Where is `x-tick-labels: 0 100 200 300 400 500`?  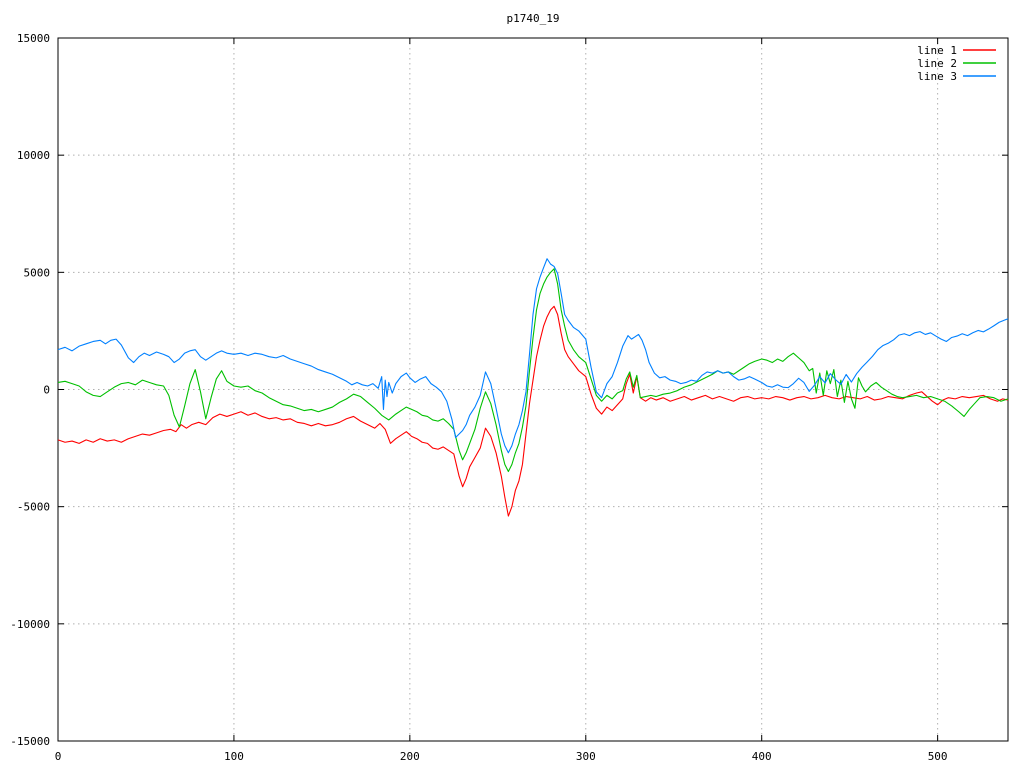 x-tick-labels: 0 100 200 300 400 500 is located at coordinates (501, 756).